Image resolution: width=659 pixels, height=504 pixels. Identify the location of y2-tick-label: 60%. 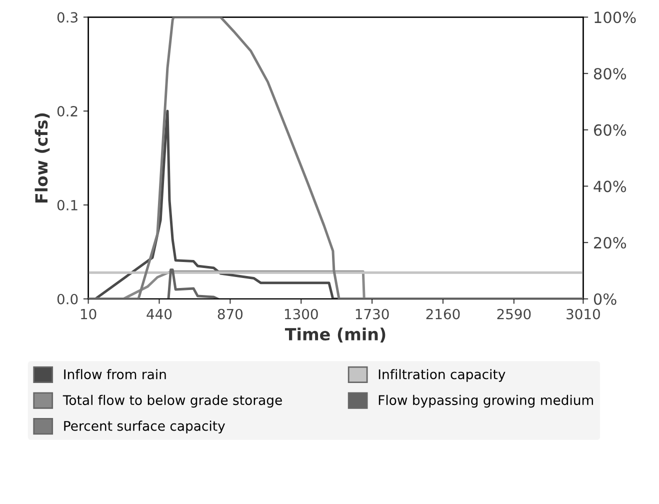
(610, 130).